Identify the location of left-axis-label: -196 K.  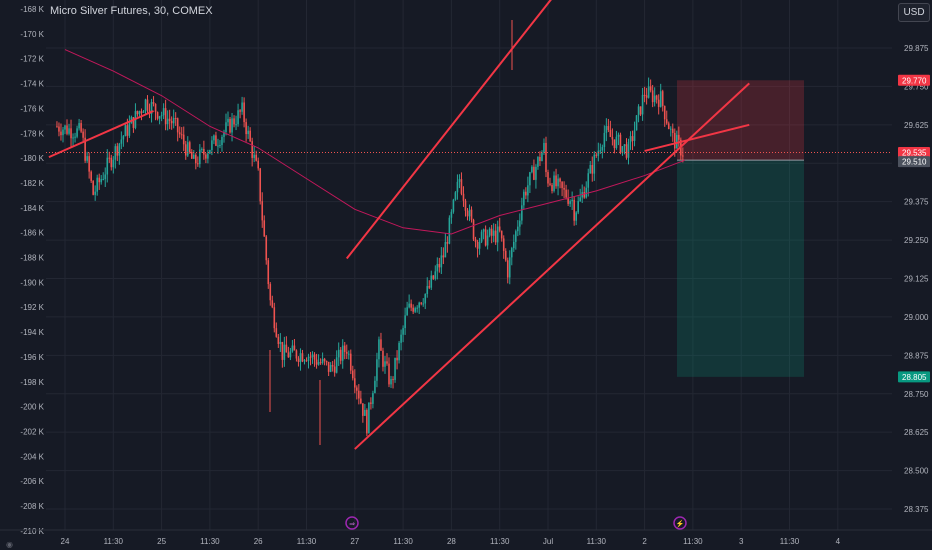
(32, 357).